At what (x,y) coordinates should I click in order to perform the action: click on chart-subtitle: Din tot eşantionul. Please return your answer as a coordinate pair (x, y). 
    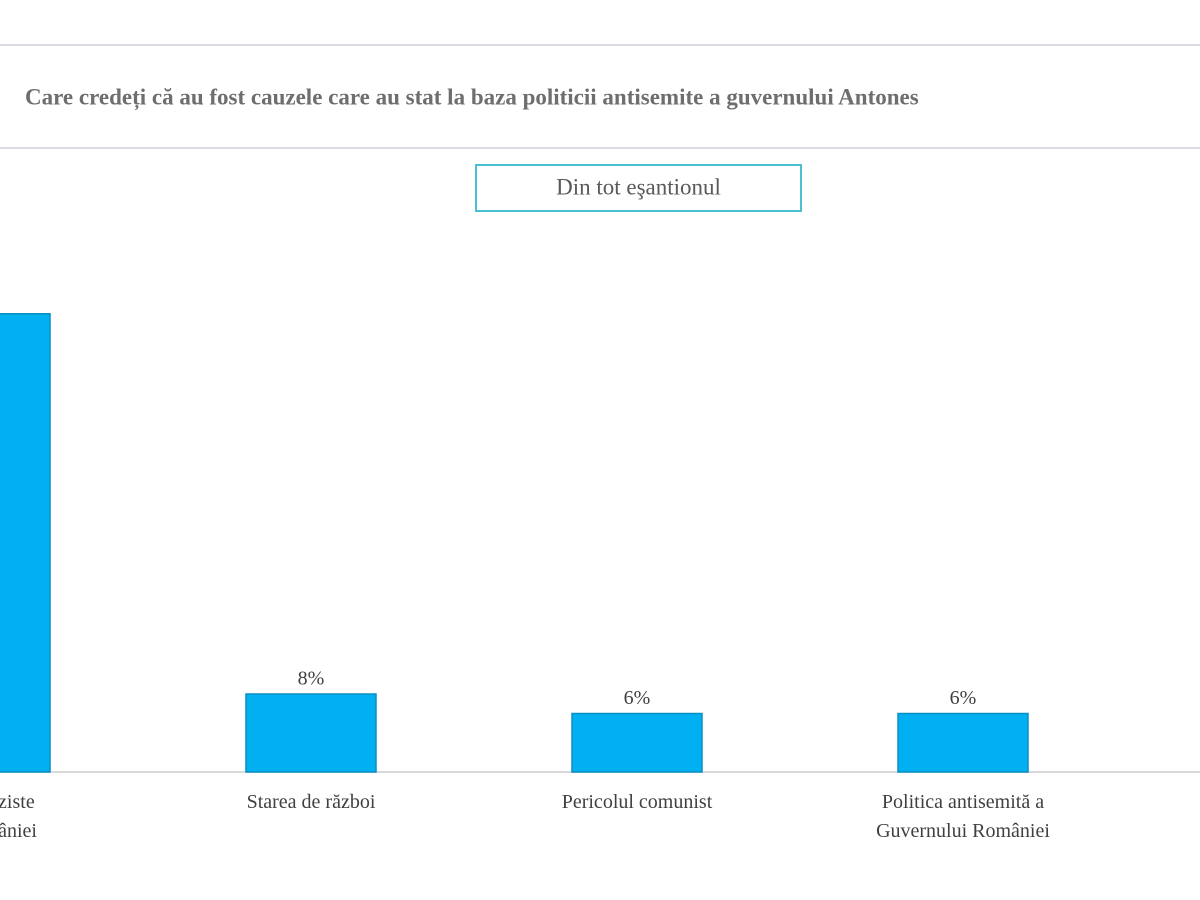
    Looking at the image, I should click on (638, 186).